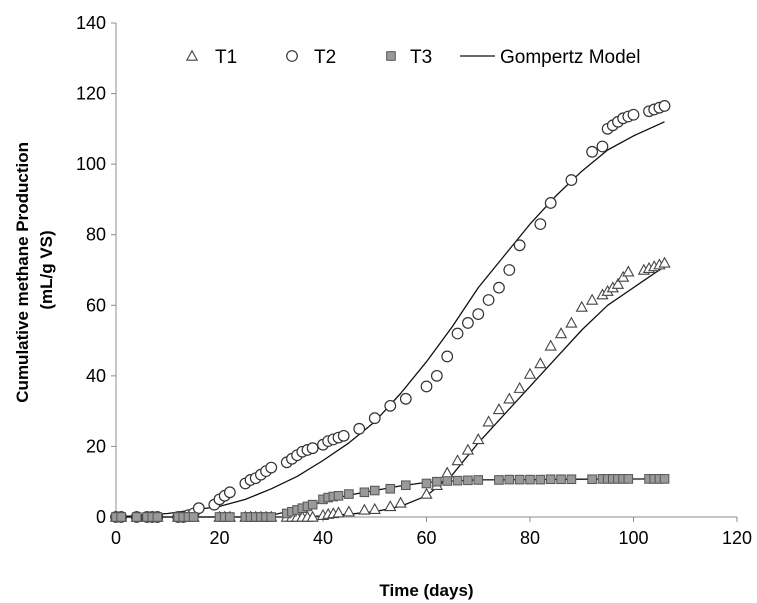  I want to click on legend-swatch-t3, so click(391, 56).